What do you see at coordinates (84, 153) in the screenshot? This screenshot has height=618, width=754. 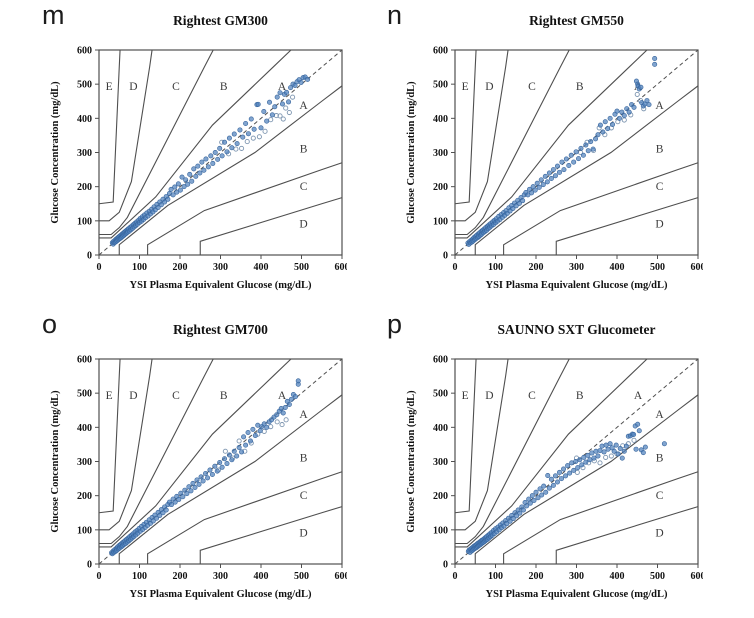 I see `y-tick-label: 300` at bounding box center [84, 153].